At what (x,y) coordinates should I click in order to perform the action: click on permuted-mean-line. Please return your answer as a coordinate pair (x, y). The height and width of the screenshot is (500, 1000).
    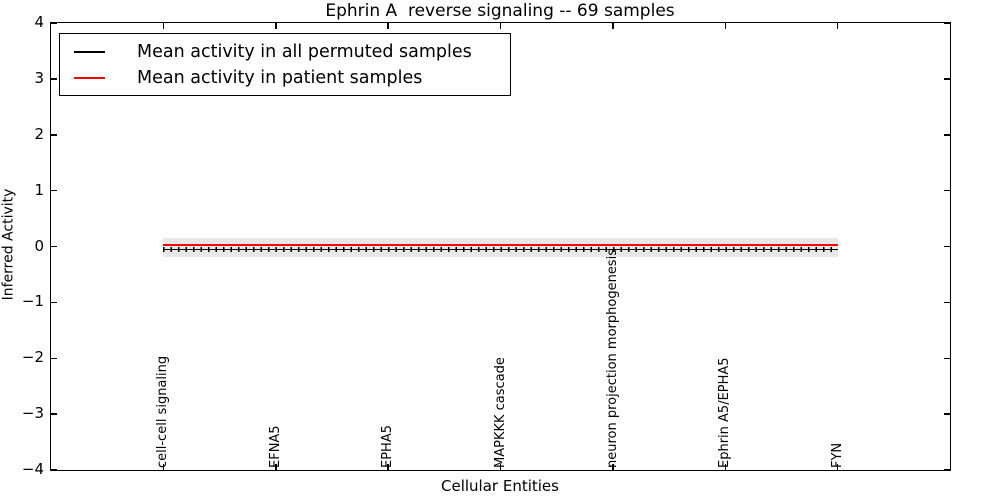
    Looking at the image, I should click on (500, 249).